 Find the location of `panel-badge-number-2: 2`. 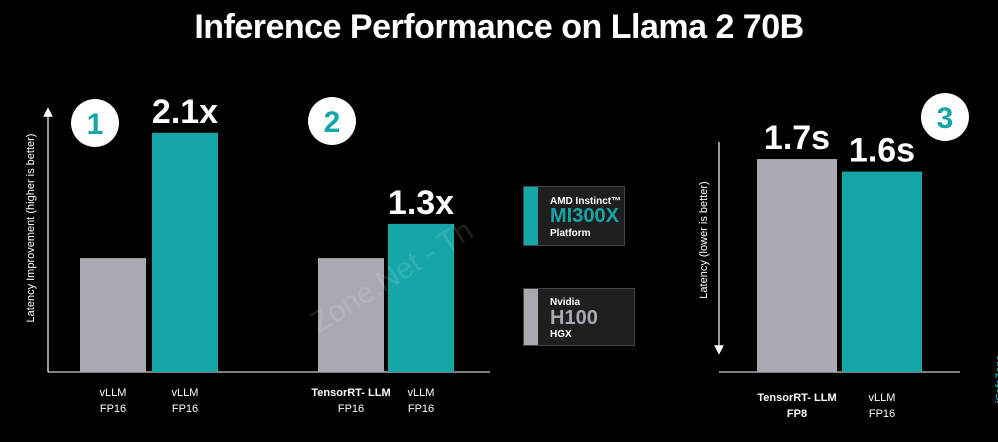

panel-badge-number-2: 2 is located at coordinates (332, 122).